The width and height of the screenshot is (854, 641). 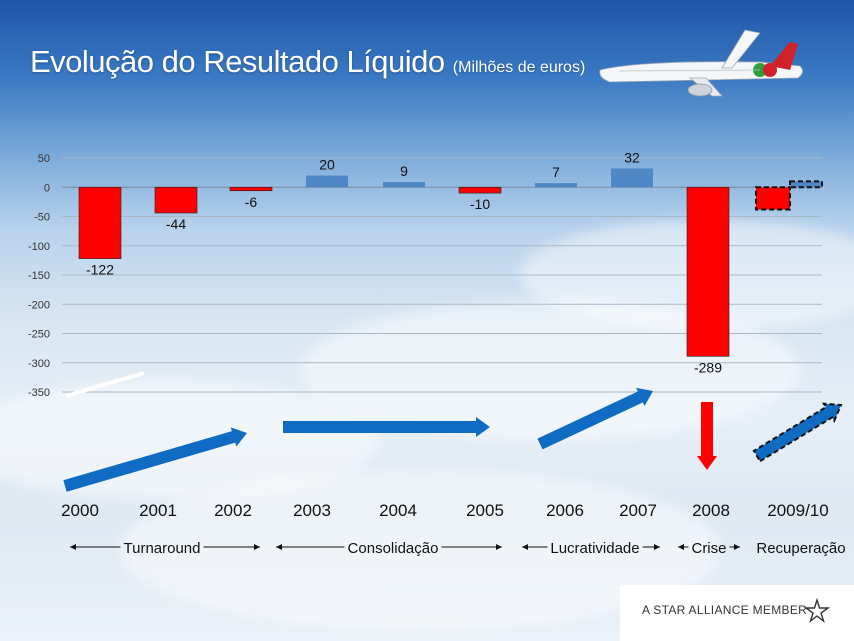 I want to click on bar-2001, so click(x=176, y=200).